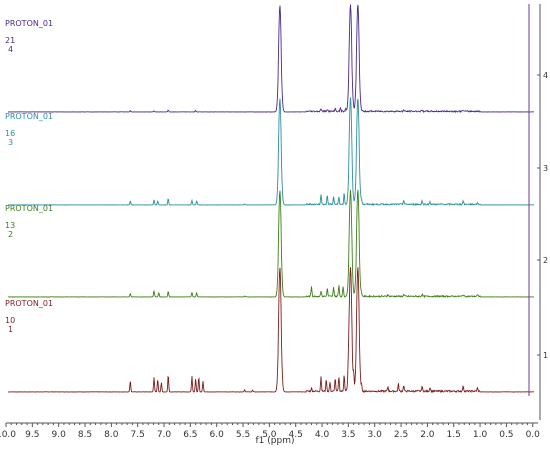 This screenshot has height=449, width=550. What do you see at coordinates (10, 142) in the screenshot?
I see `trace-index-label: 3` at bounding box center [10, 142].